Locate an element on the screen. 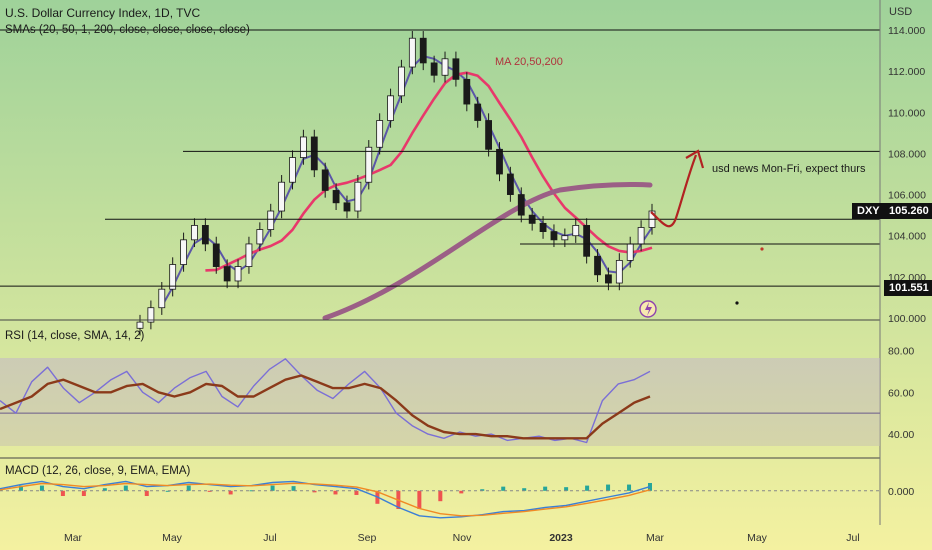 This screenshot has height=550, width=932. rsi-axis-tick: 80.00 is located at coordinates (901, 351).